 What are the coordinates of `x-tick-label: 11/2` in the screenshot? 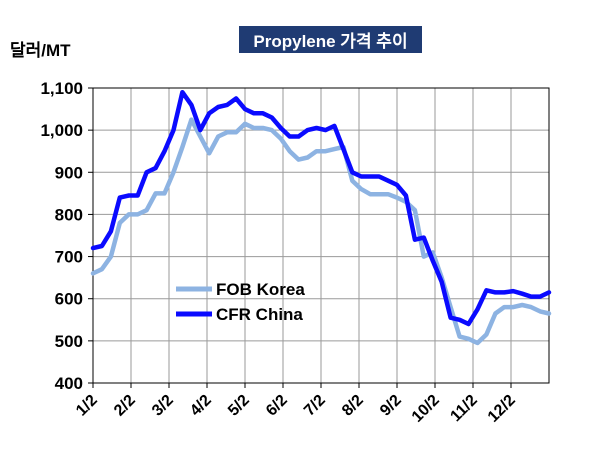 It's located at (463, 408).